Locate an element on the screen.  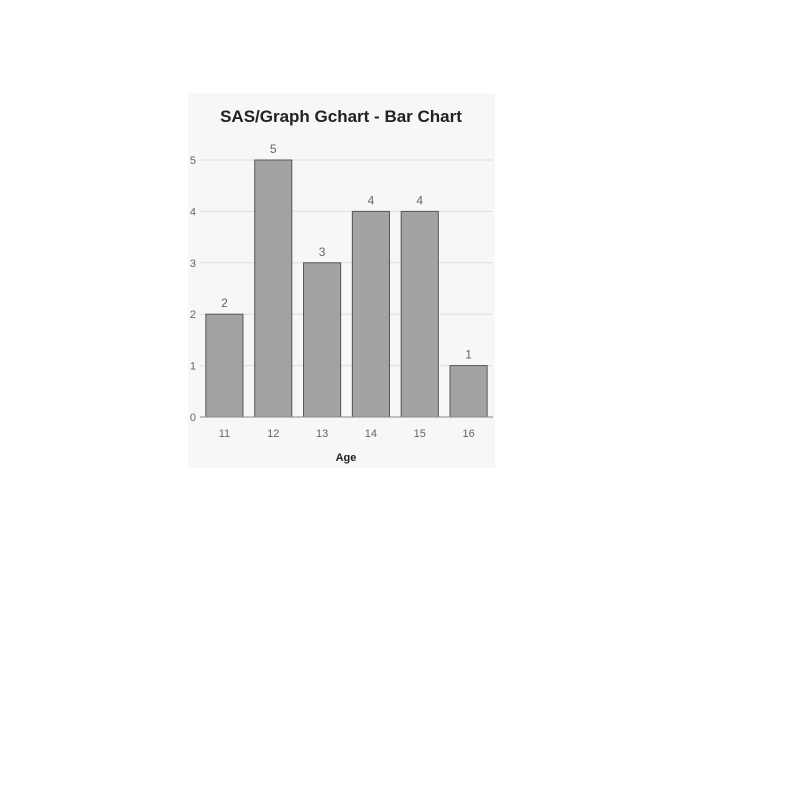
x-tick-label: 11 is located at coordinates (224, 434).